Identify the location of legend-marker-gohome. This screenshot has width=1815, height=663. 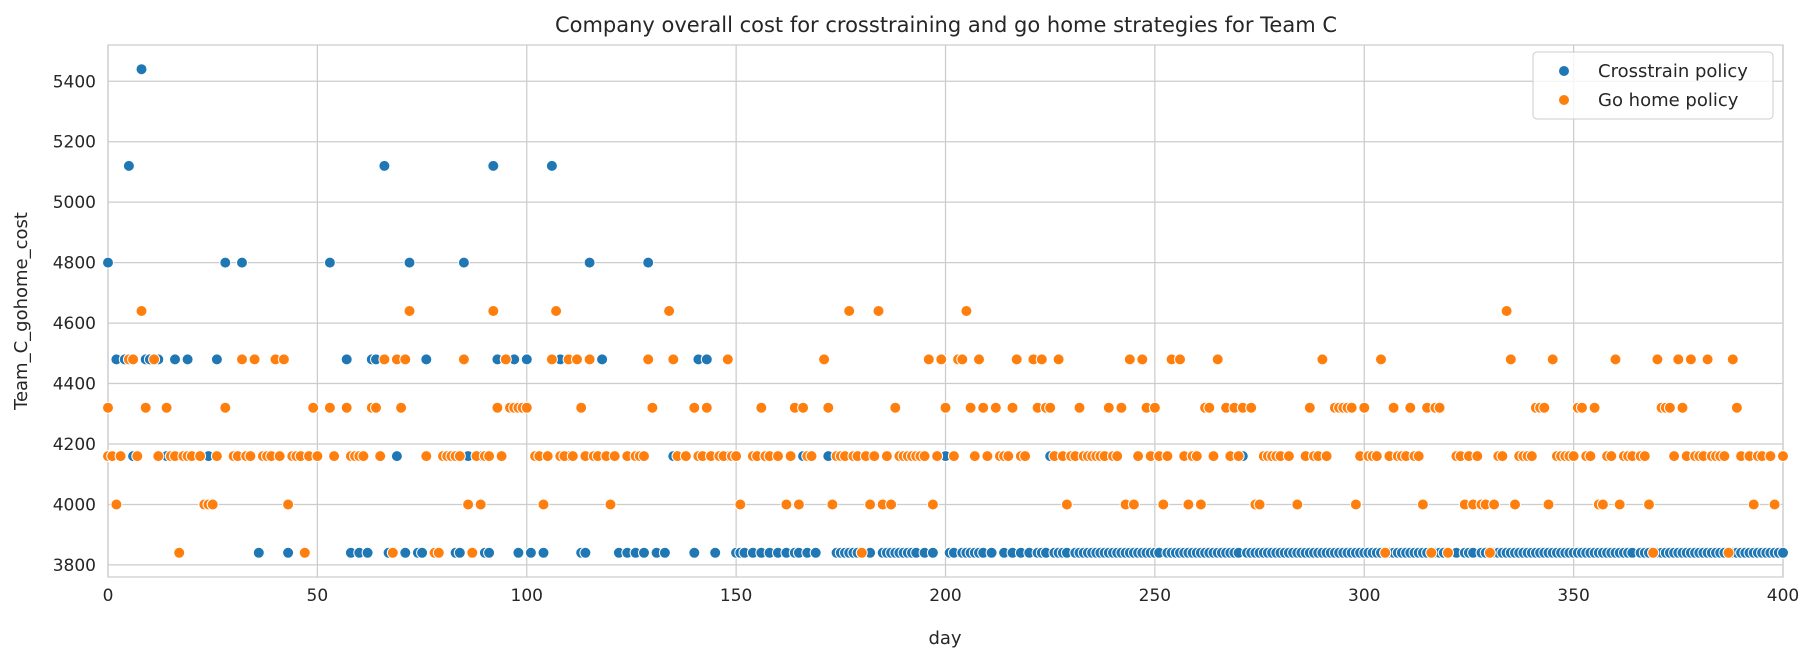
(1564, 100).